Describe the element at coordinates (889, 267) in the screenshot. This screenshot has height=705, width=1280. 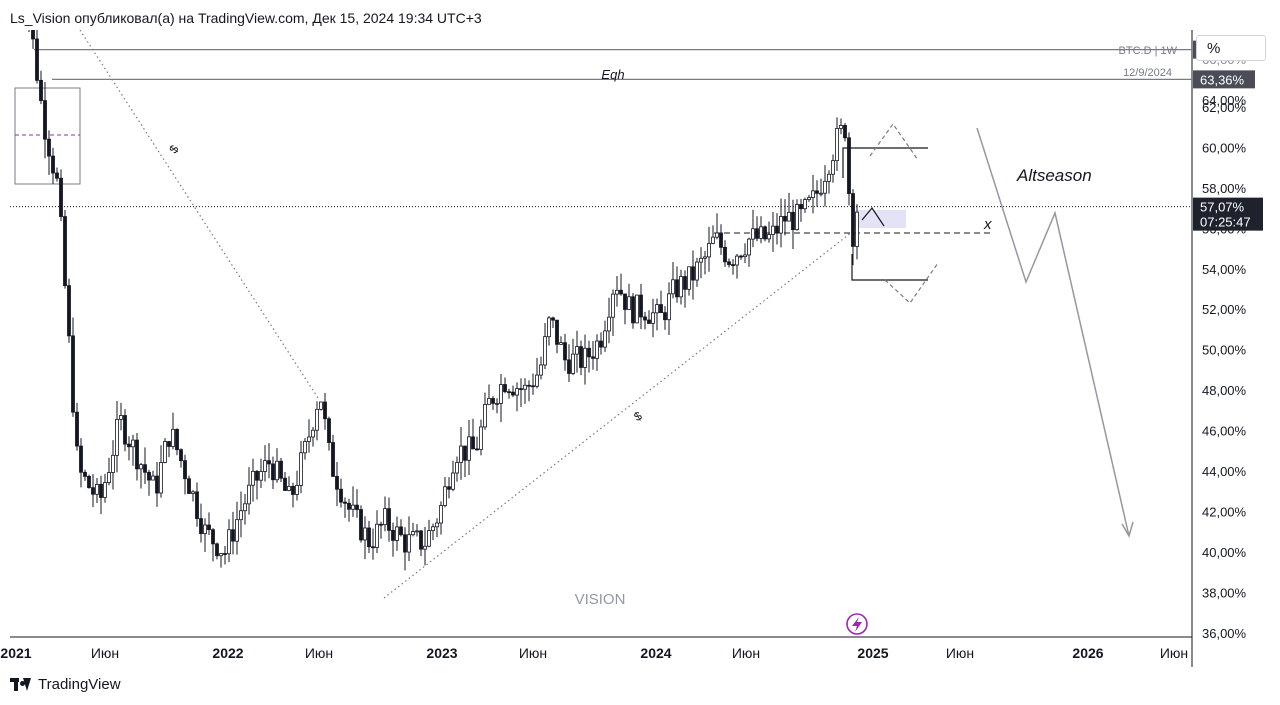
I see `lower-bracket` at that location.